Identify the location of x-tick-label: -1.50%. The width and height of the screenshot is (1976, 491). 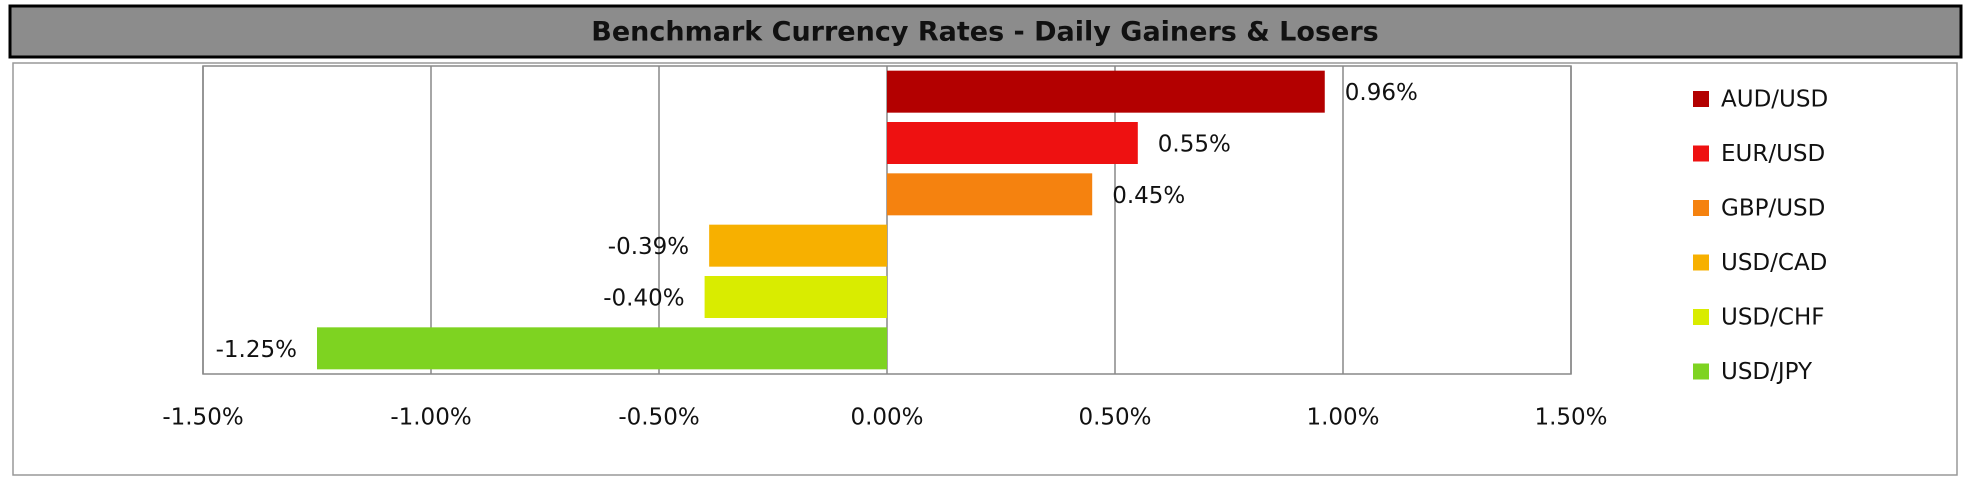
(202, 418).